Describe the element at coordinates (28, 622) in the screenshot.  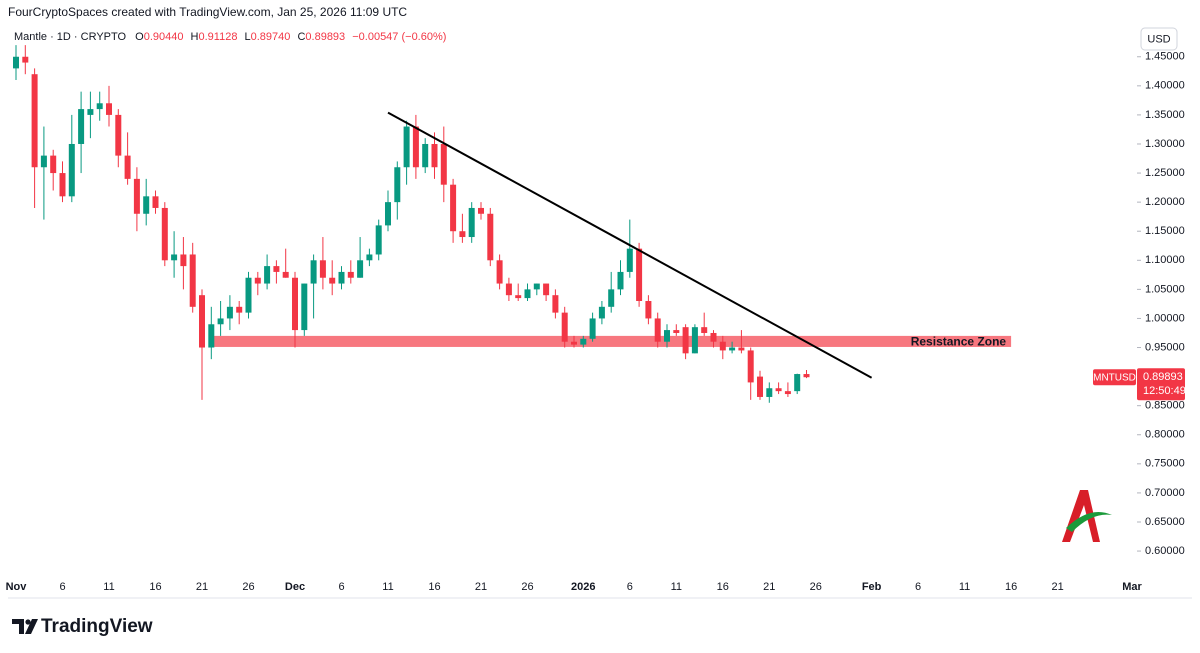
I see `logo-icon` at that location.